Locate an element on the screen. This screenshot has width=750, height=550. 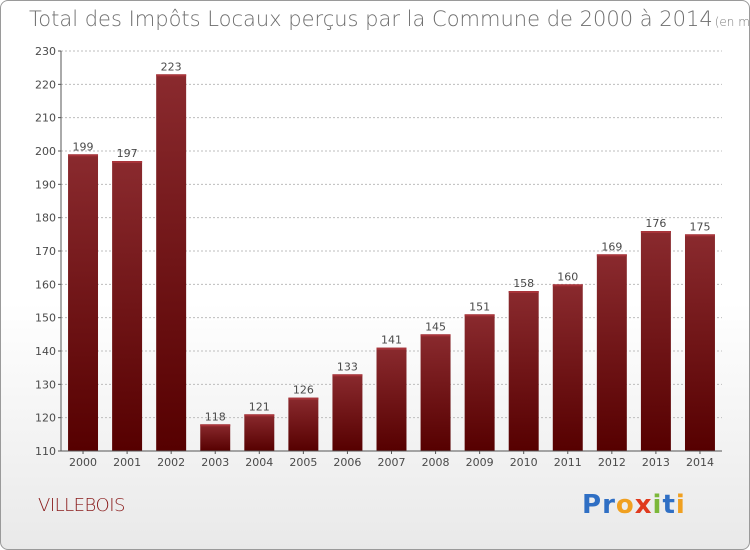
y-tick-label: 210 is located at coordinates (45, 118).